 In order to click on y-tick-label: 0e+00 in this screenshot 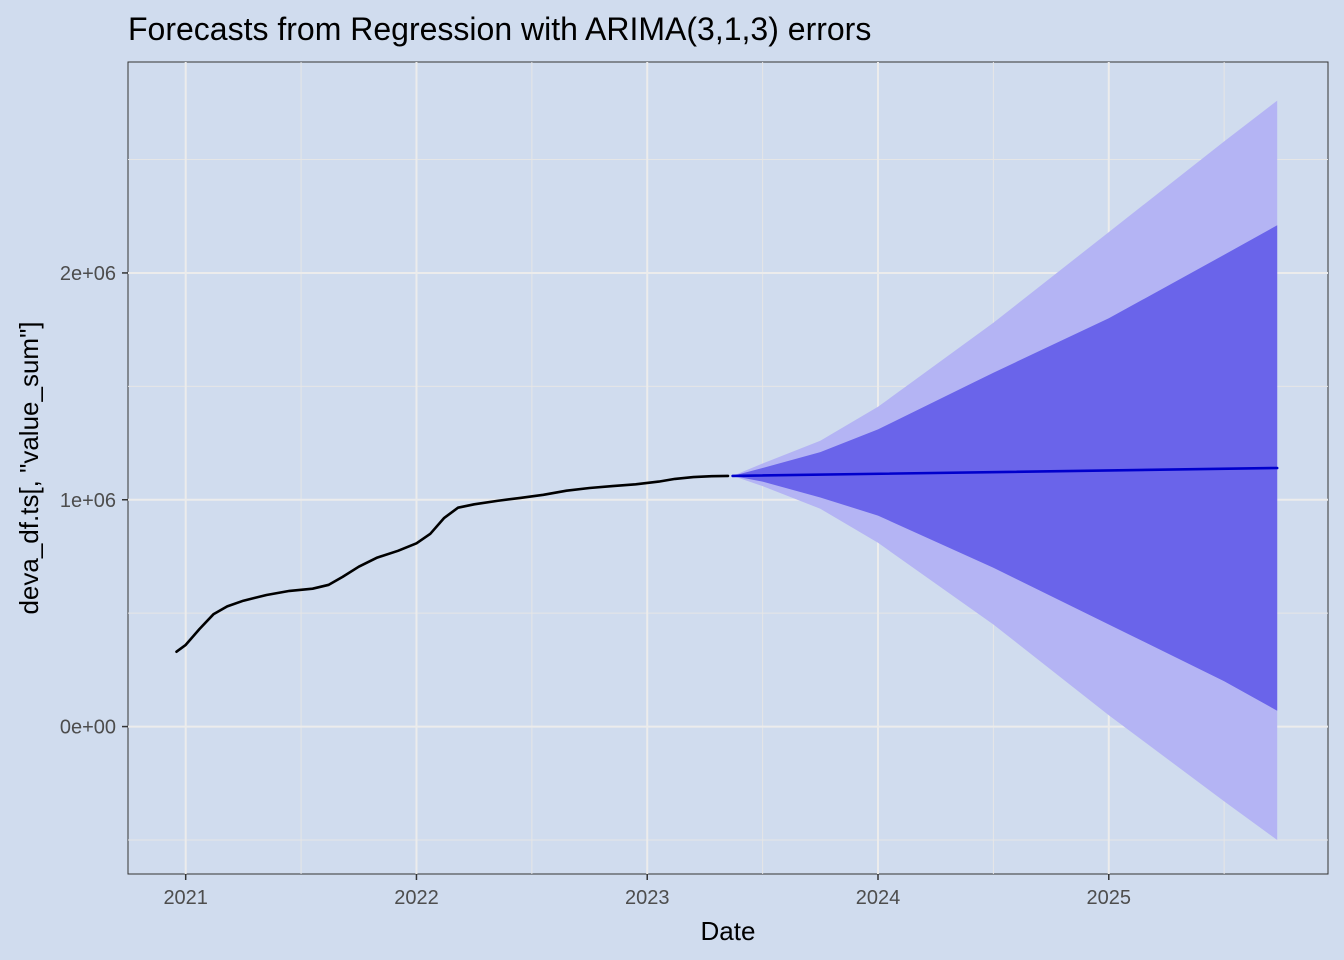, I will do `click(88, 728)`.